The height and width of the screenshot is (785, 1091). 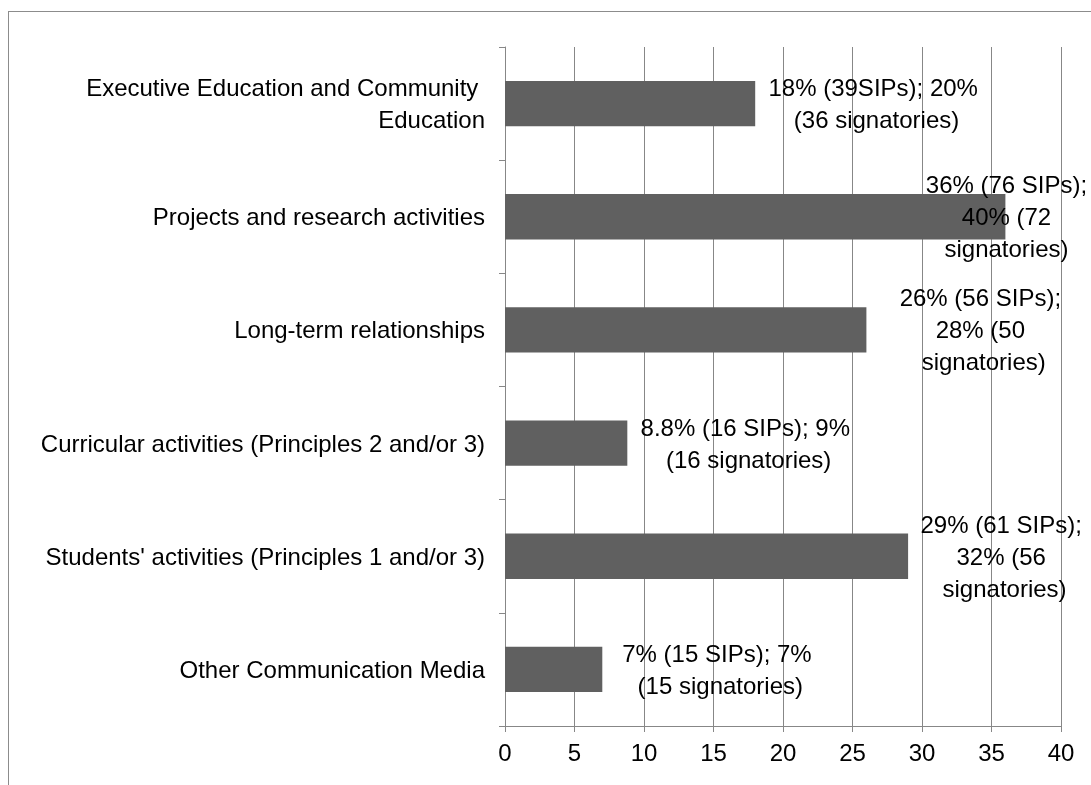 What do you see at coordinates (745, 443) in the screenshot?
I see `data-label: 8.8% (16 SIPs); 9% (16 signatories)` at bounding box center [745, 443].